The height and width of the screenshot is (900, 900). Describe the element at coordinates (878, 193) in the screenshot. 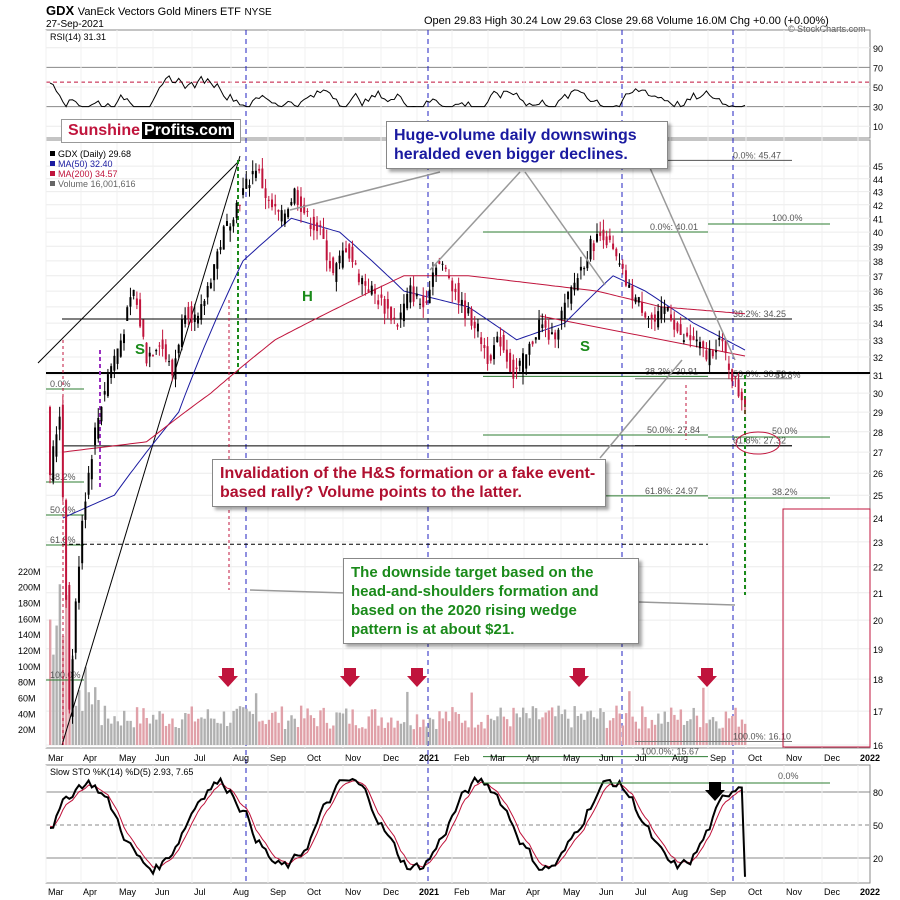

I see `price-tick-label: 43` at that location.